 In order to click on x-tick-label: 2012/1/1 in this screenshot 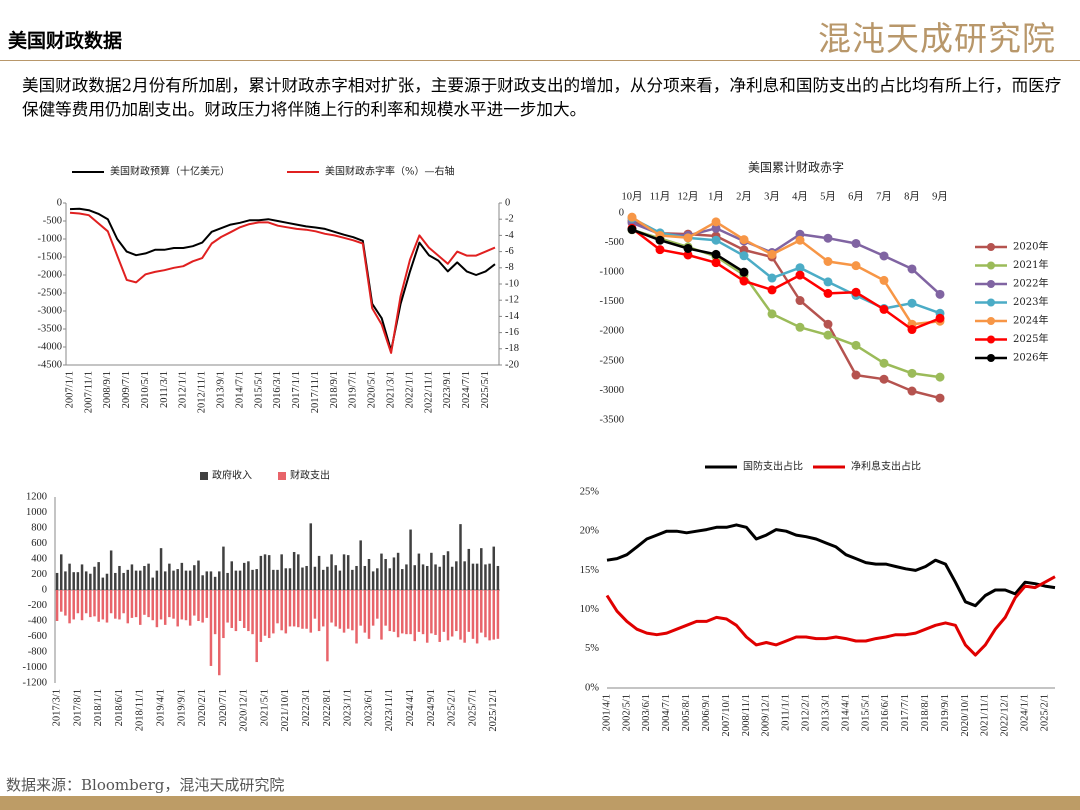, I will do `click(183, 389)`.